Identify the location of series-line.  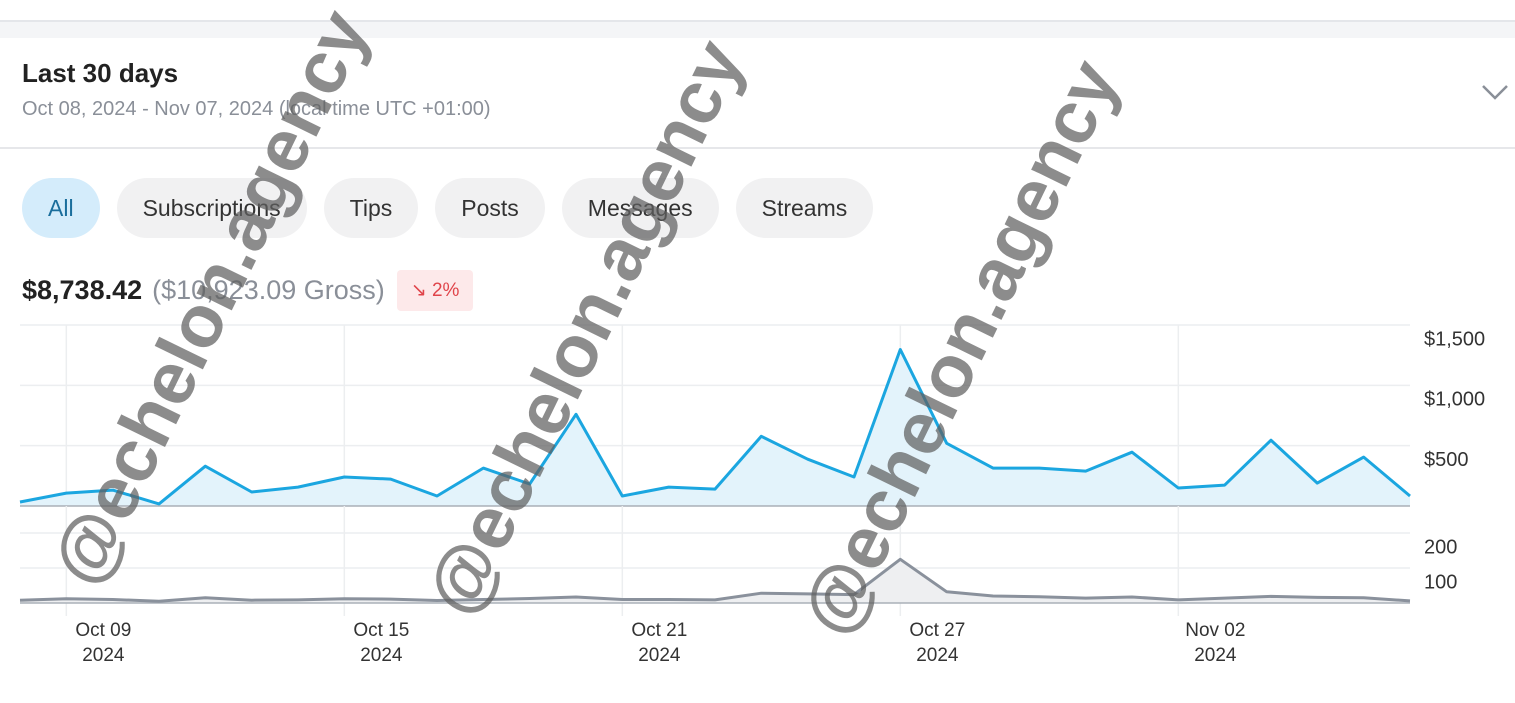
(715, 580).